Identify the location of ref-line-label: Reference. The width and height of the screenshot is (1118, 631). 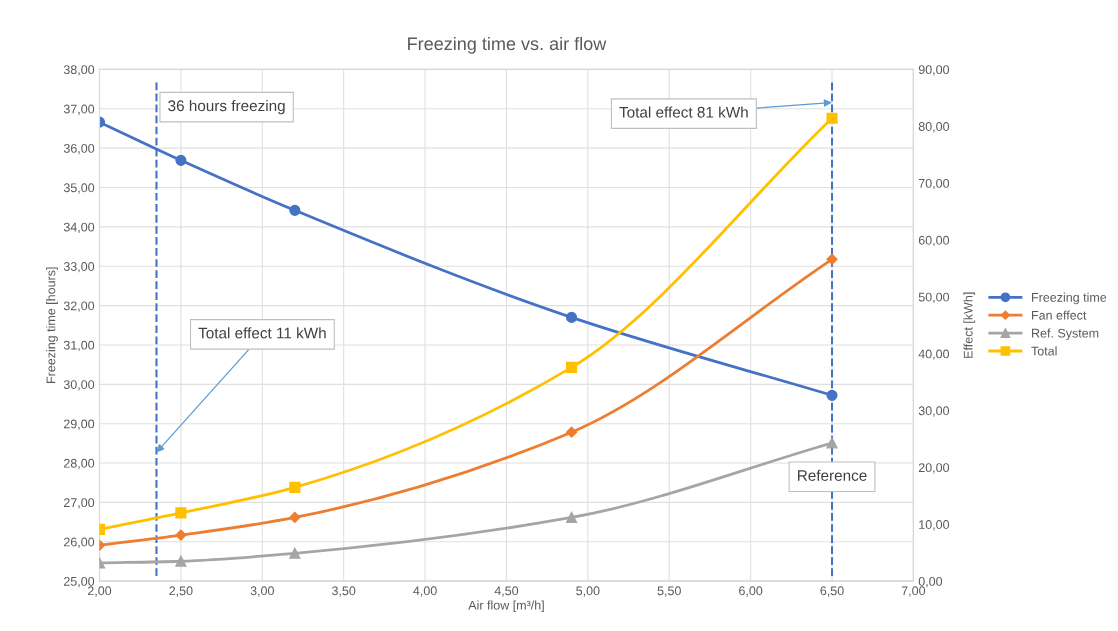
(832, 475).